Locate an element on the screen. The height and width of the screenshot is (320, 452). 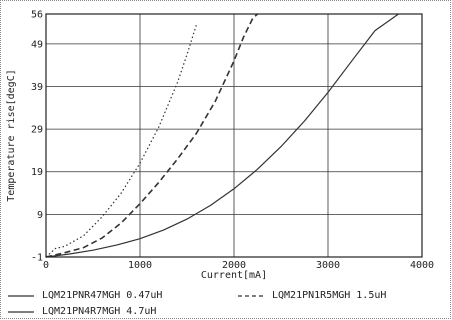
legend-entry-2: LQM21PN4R7MGH 4.7uH is located at coordinates (82, 312).